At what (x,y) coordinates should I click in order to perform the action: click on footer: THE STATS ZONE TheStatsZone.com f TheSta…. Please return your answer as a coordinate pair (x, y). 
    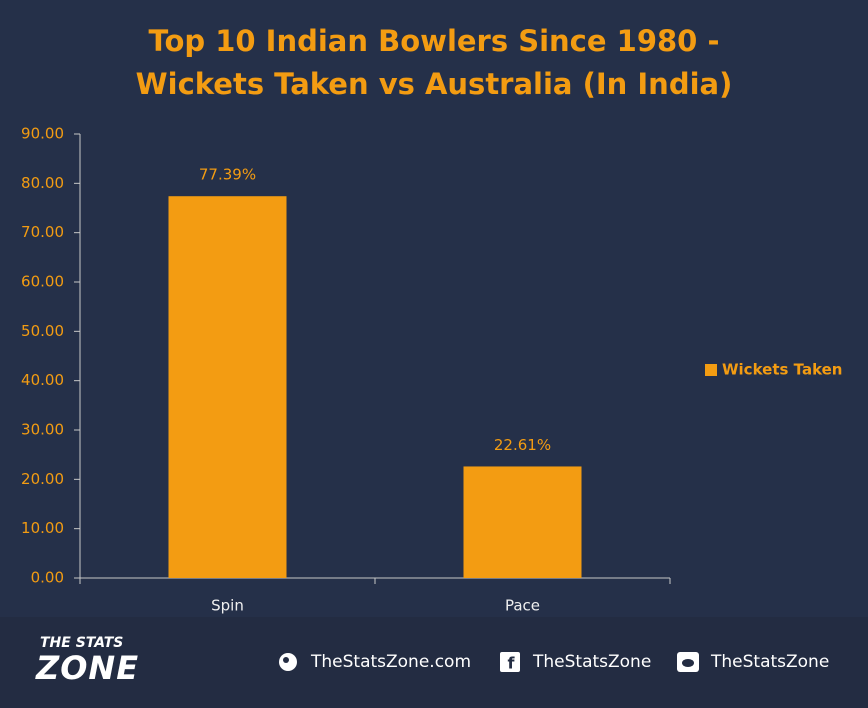
    Looking at the image, I should click on (434, 662).